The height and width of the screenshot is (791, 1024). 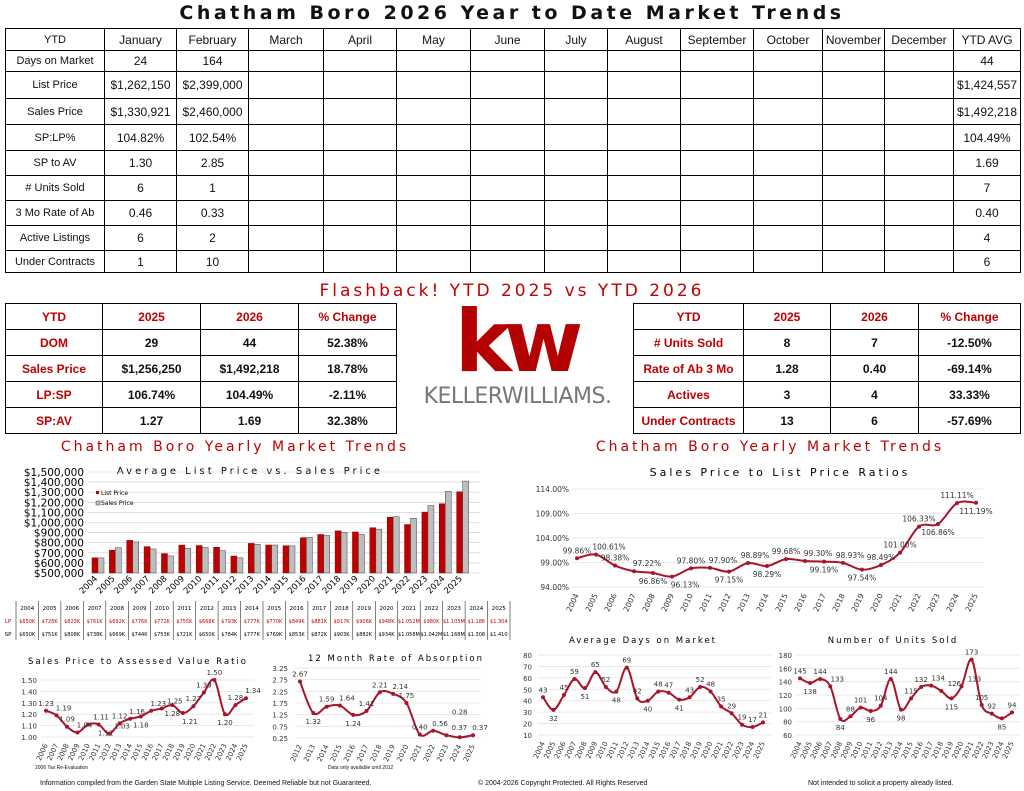 What do you see at coordinates (460, 728) in the screenshot?
I see `data-label: 0.37` at bounding box center [460, 728].